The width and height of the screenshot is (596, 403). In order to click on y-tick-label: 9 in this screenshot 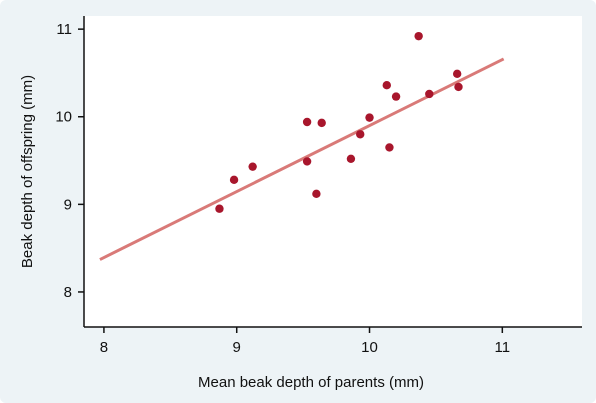, I will do `click(68, 204)`.